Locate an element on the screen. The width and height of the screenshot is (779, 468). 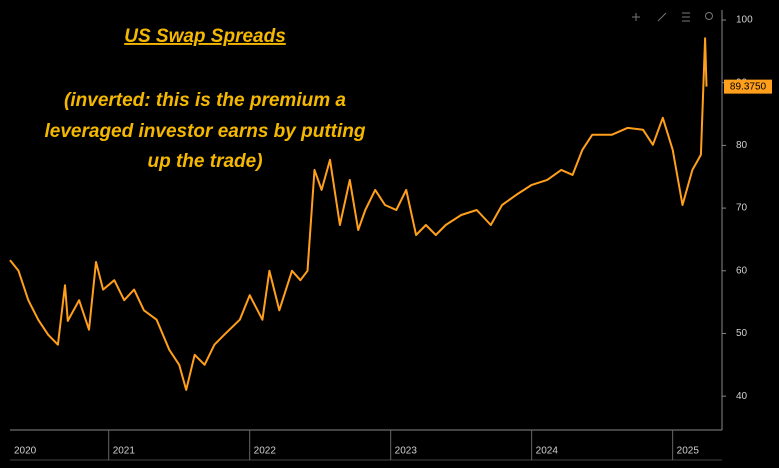
x-tick-label: 2025 is located at coordinates (688, 451).